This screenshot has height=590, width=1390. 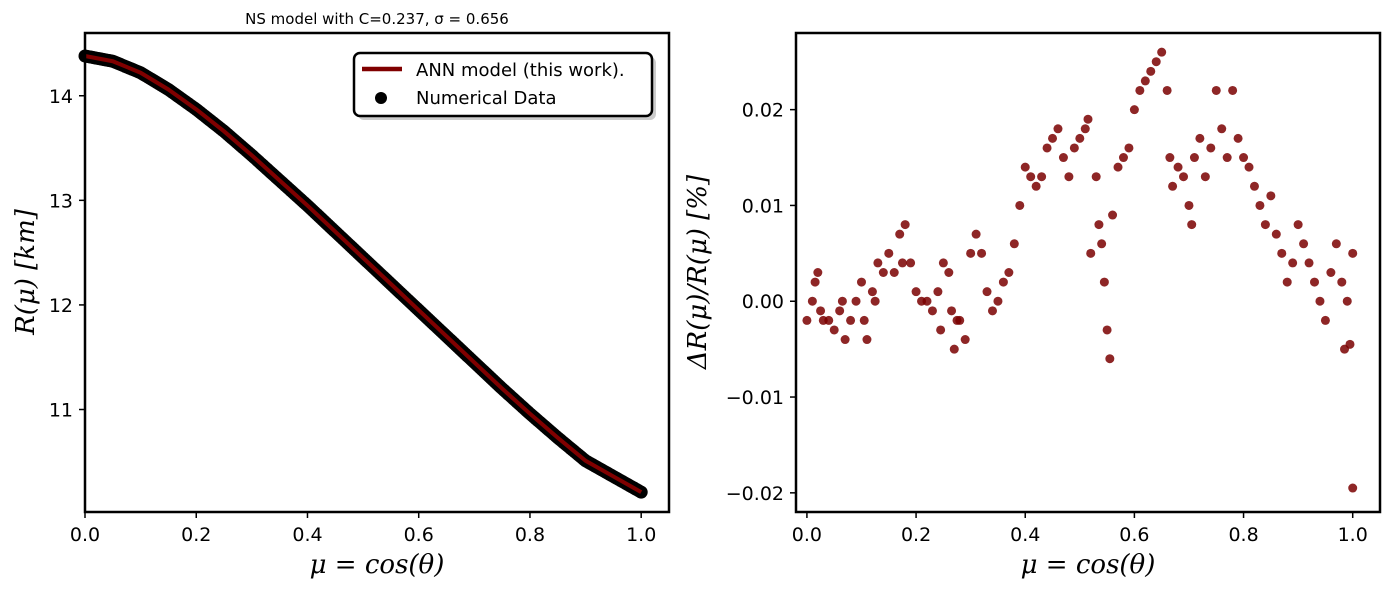 I want to click on legend-point-swatch, so click(x=381, y=98).